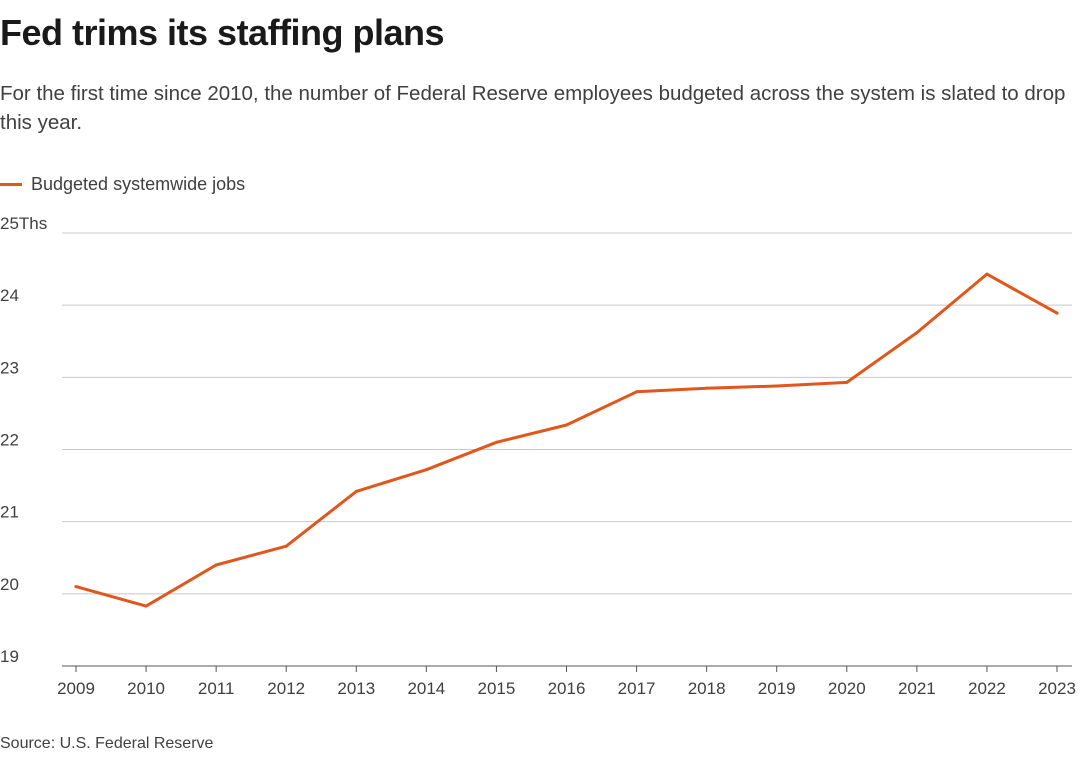 The height and width of the screenshot is (761, 1080). What do you see at coordinates (777, 688) in the screenshot?
I see `x-tick-label: 2019` at bounding box center [777, 688].